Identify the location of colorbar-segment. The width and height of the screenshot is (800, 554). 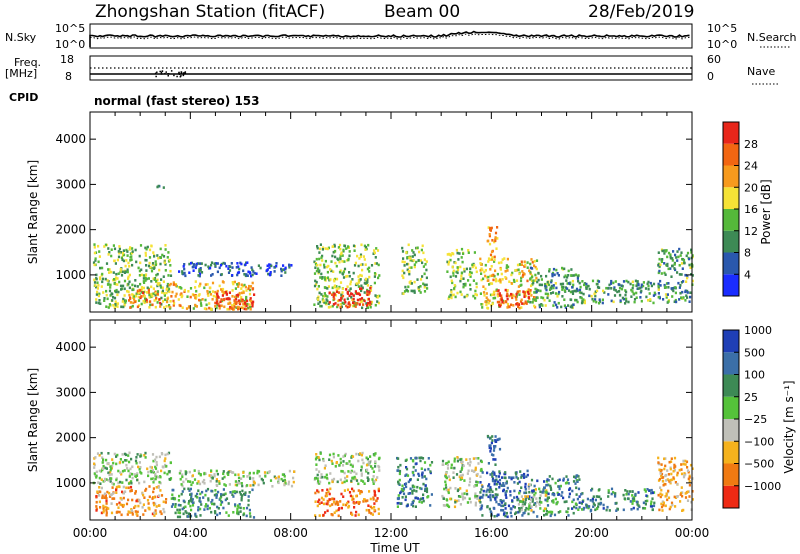
(731, 452).